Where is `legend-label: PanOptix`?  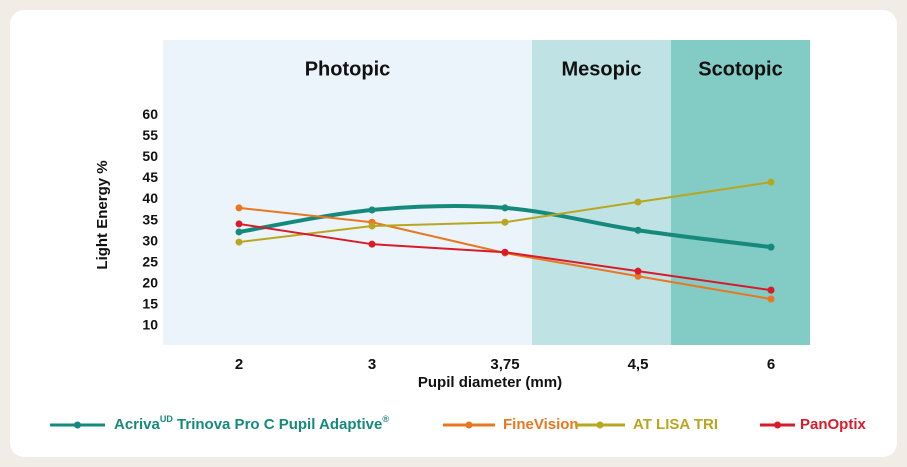
legend-label: PanOptix is located at coordinates (833, 424).